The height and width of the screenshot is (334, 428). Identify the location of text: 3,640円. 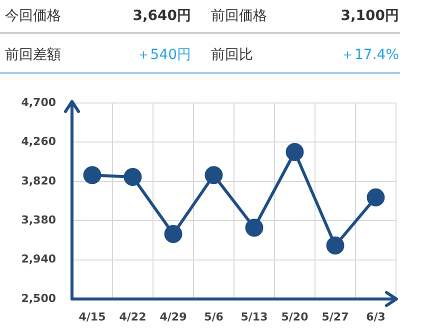
(161, 16).